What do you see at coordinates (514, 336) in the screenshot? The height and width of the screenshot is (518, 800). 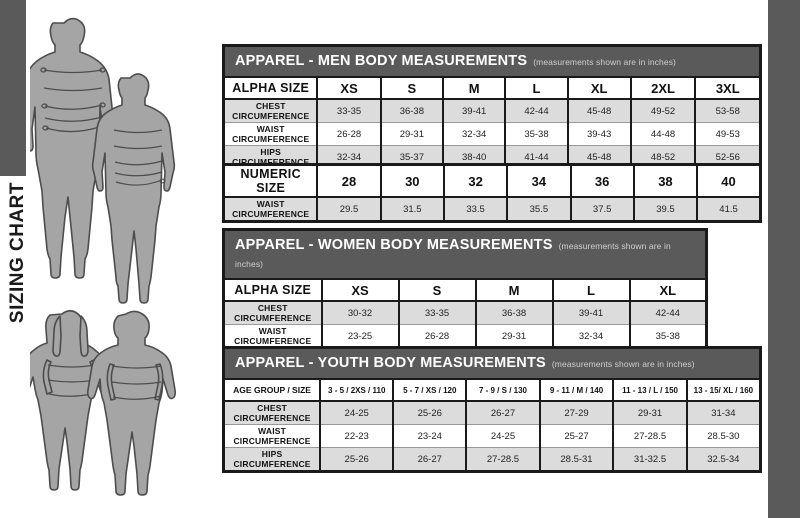 I see `women-cell-1-2: 29-31` at bounding box center [514, 336].